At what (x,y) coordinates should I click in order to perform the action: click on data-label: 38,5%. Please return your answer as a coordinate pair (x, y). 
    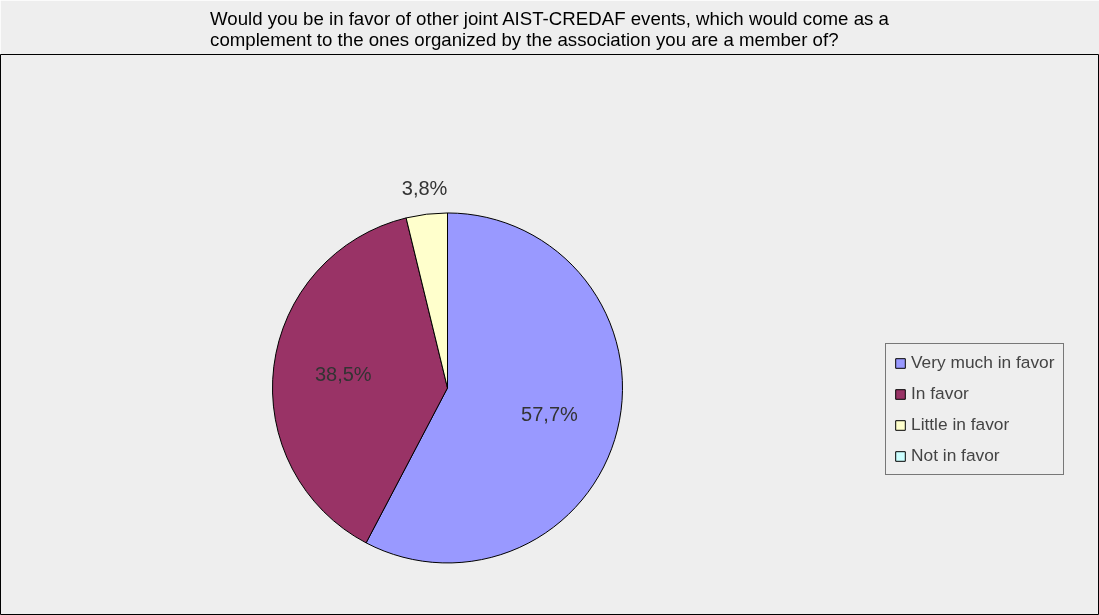
    Looking at the image, I should click on (343, 374).